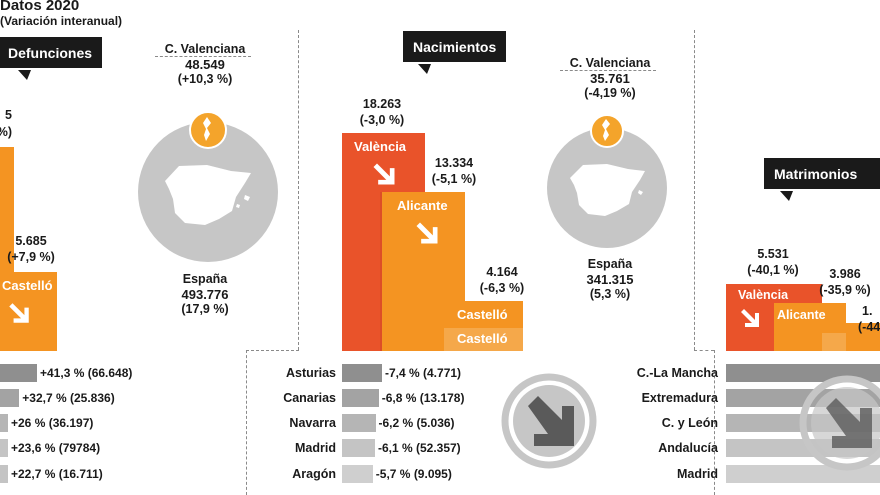  What do you see at coordinates (845, 289) in the screenshot?
I see `bar-change: (-35,9 %)` at bounding box center [845, 289].